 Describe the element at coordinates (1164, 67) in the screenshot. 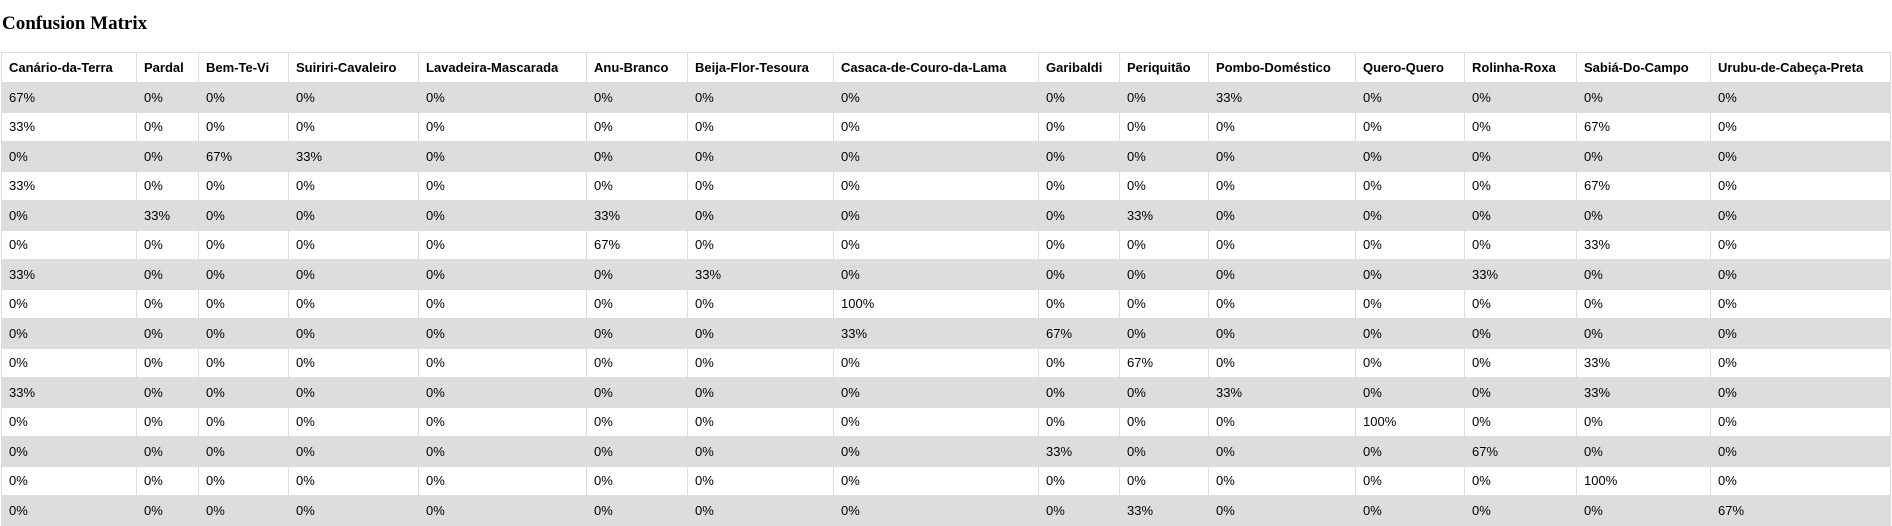

I see `column-header: Periquitão` at that location.